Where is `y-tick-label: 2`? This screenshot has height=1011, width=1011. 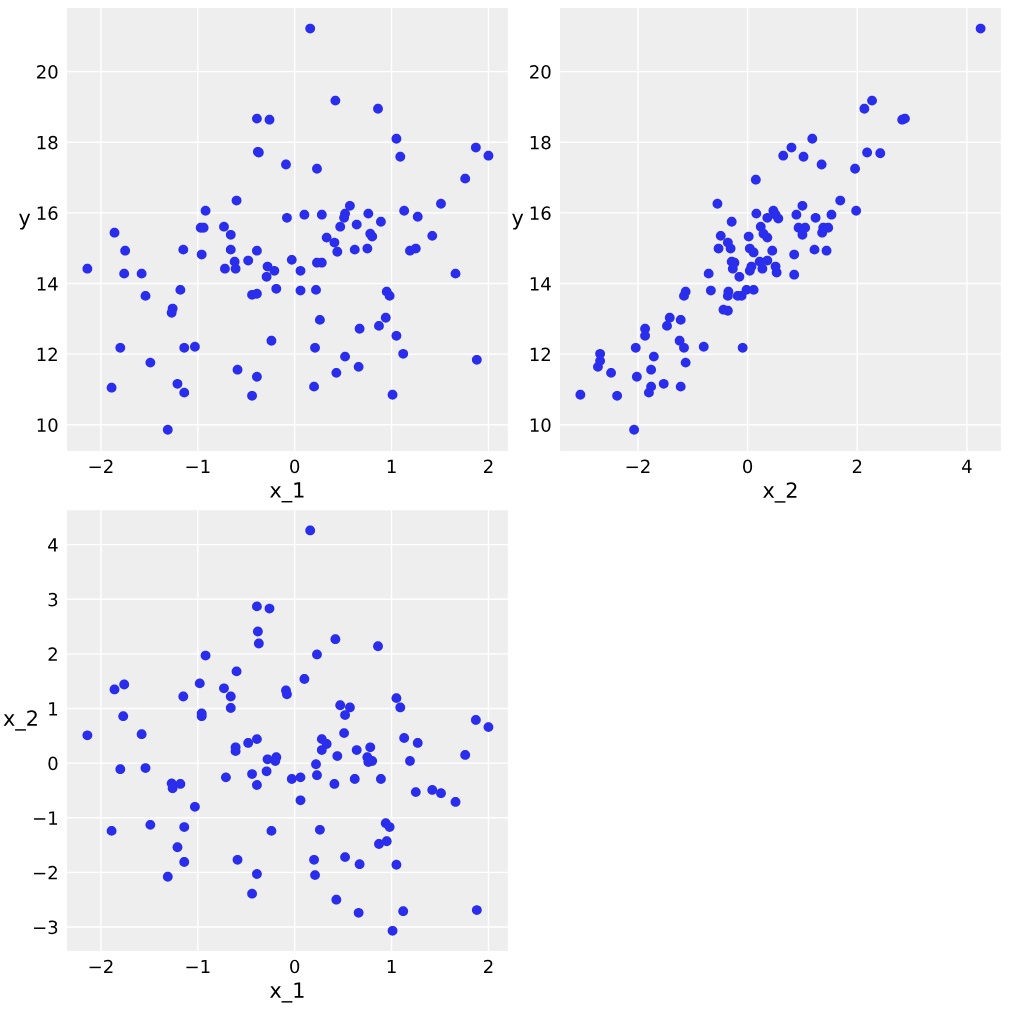
y-tick-label: 2 is located at coordinates (52, 654).